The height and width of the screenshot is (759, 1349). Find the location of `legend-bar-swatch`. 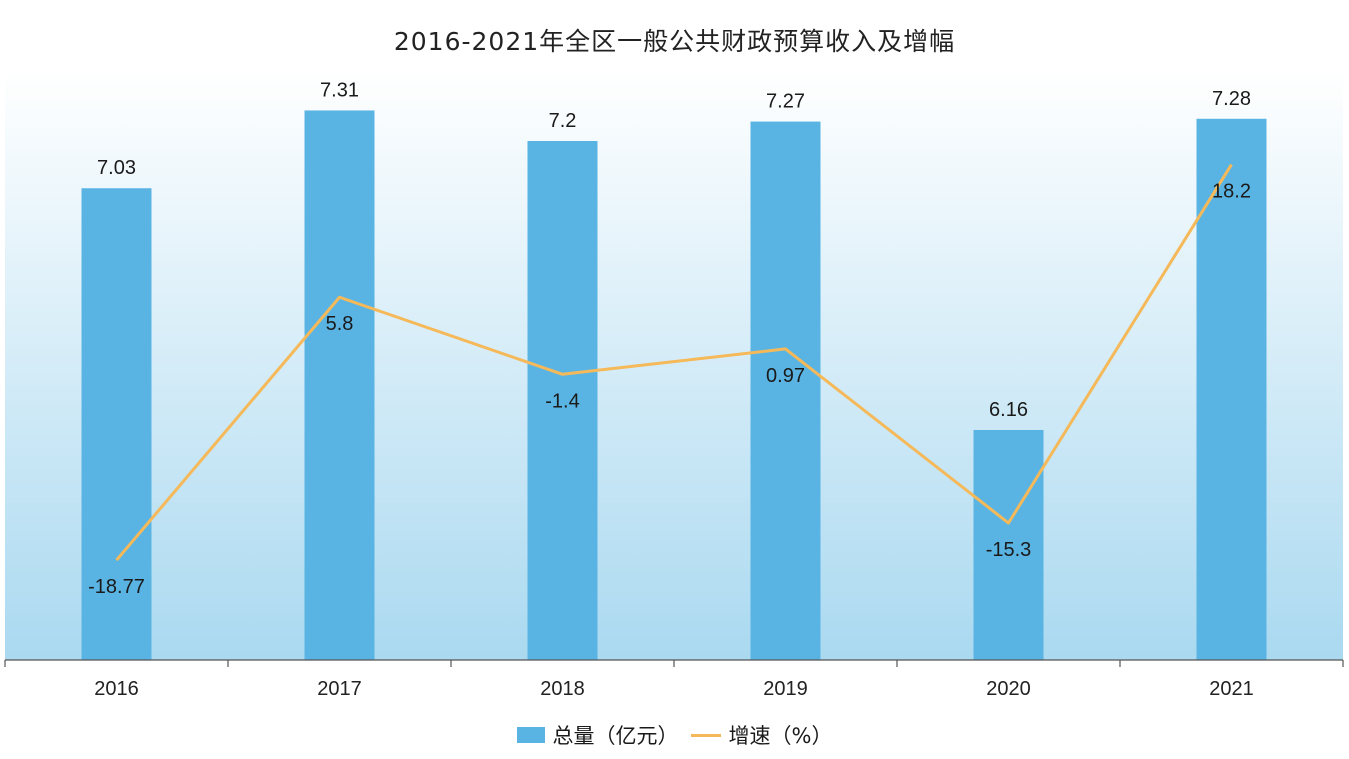

legend-bar-swatch is located at coordinates (530, 735).